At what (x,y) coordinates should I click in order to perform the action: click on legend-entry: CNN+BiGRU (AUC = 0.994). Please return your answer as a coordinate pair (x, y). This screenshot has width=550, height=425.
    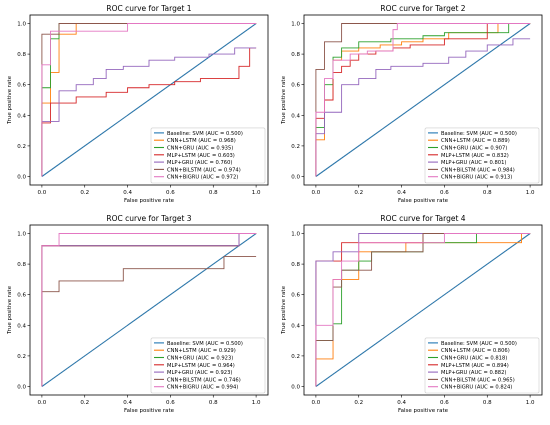
    Looking at the image, I should click on (202, 388).